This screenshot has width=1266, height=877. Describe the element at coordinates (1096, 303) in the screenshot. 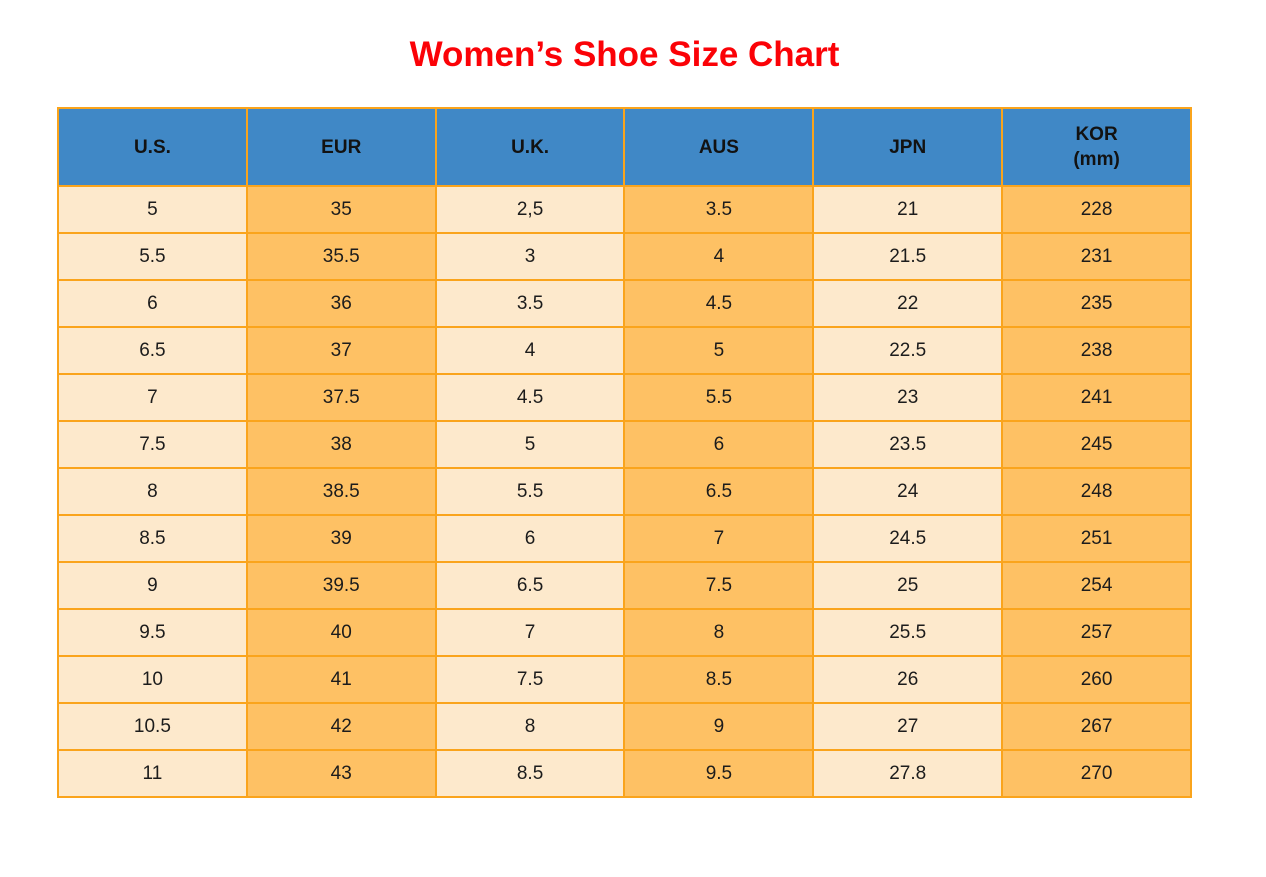

I see `table-cell-kor: 235` at that location.